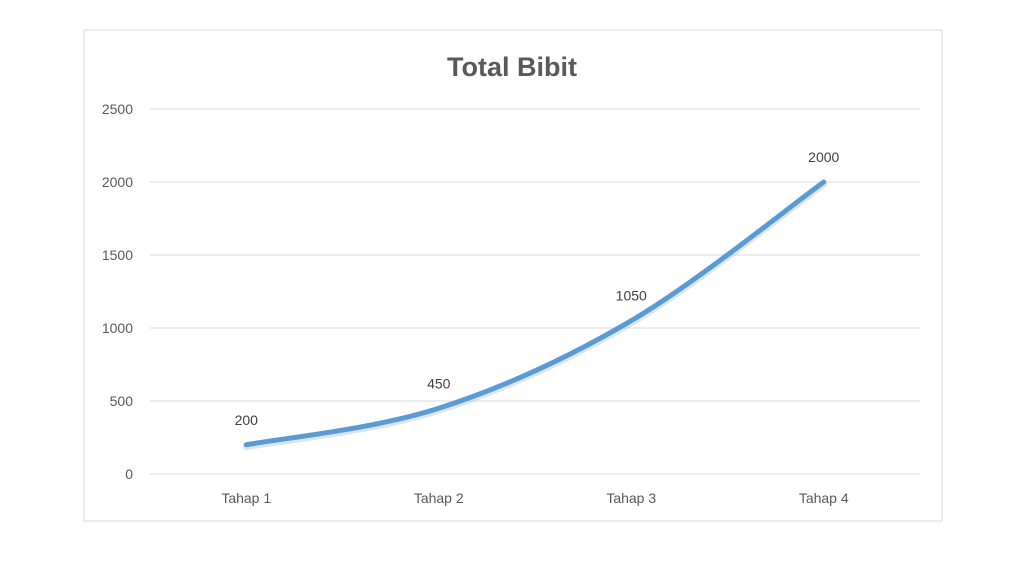 The width and height of the screenshot is (1024, 569). I want to click on data-label: 200, so click(247, 420).